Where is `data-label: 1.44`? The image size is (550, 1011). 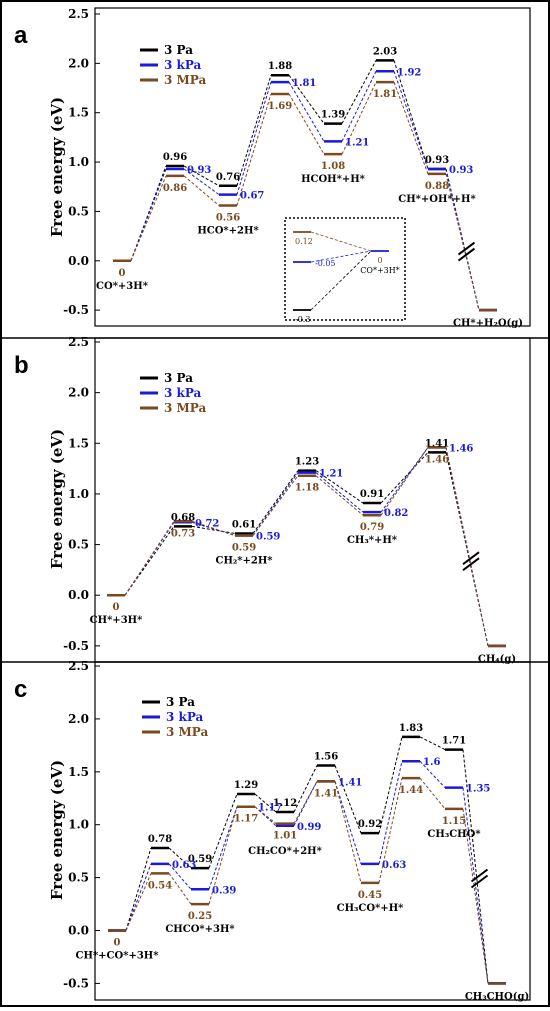
data-label: 1.44 is located at coordinates (411, 790).